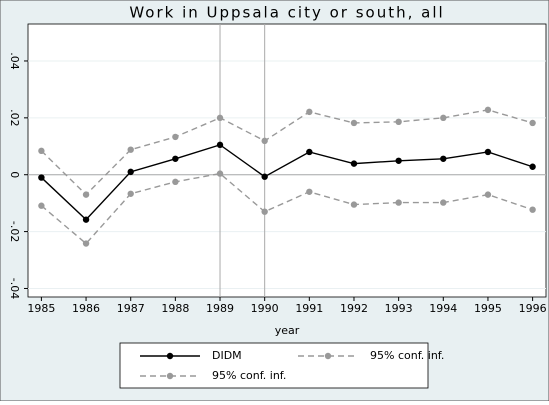 The height and width of the screenshot is (405, 549). Describe the element at coordinates (286, 13) in the screenshot. I see `chart-title: Work in Uppsala city or south, all` at that location.